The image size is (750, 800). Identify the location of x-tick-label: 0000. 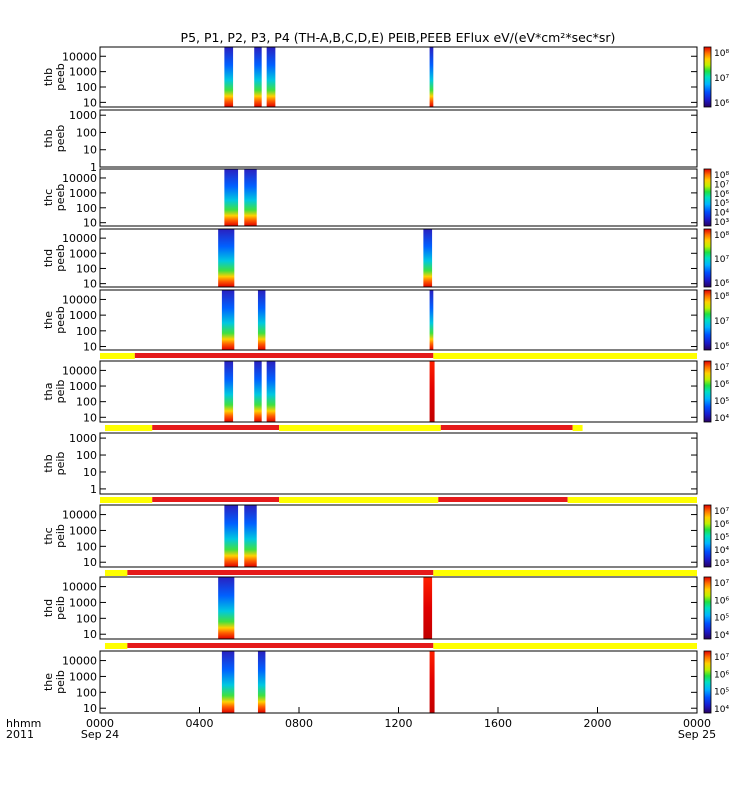
(697, 723).